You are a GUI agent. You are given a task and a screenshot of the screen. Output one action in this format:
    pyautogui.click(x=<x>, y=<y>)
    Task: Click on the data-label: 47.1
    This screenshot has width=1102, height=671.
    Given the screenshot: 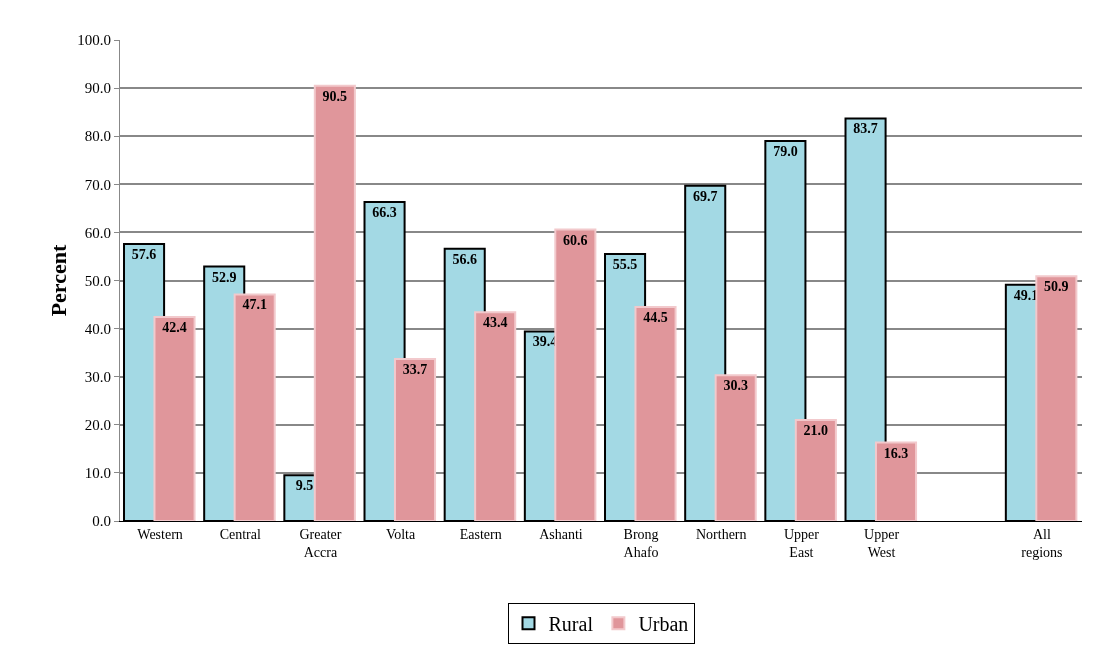 What is the action you would take?
    pyautogui.click(x=254, y=305)
    